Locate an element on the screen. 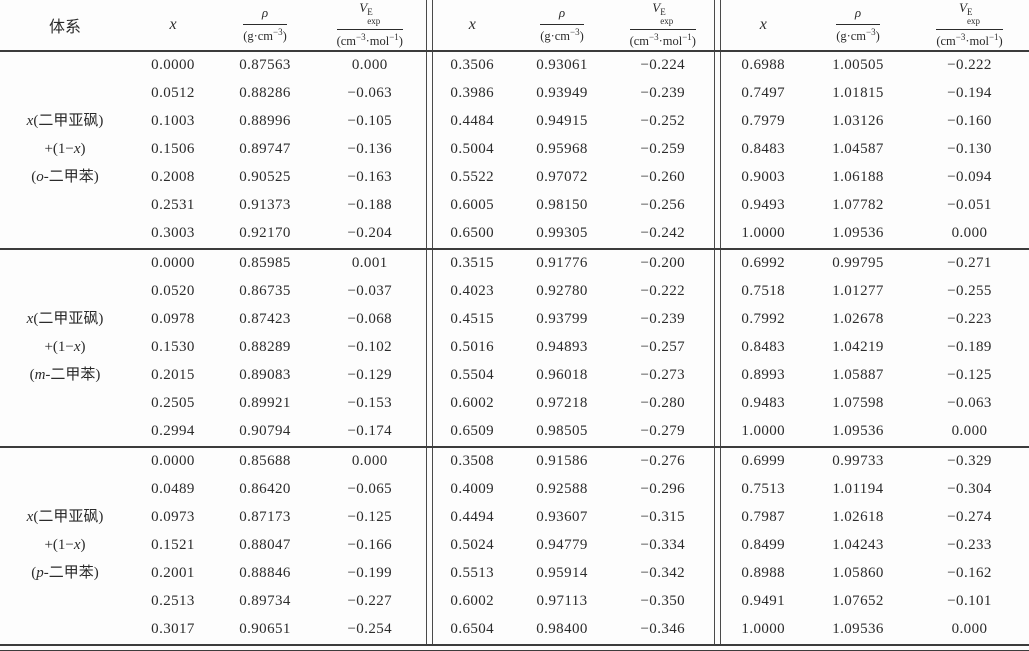  cell-v: −0.174 is located at coordinates (370, 431).